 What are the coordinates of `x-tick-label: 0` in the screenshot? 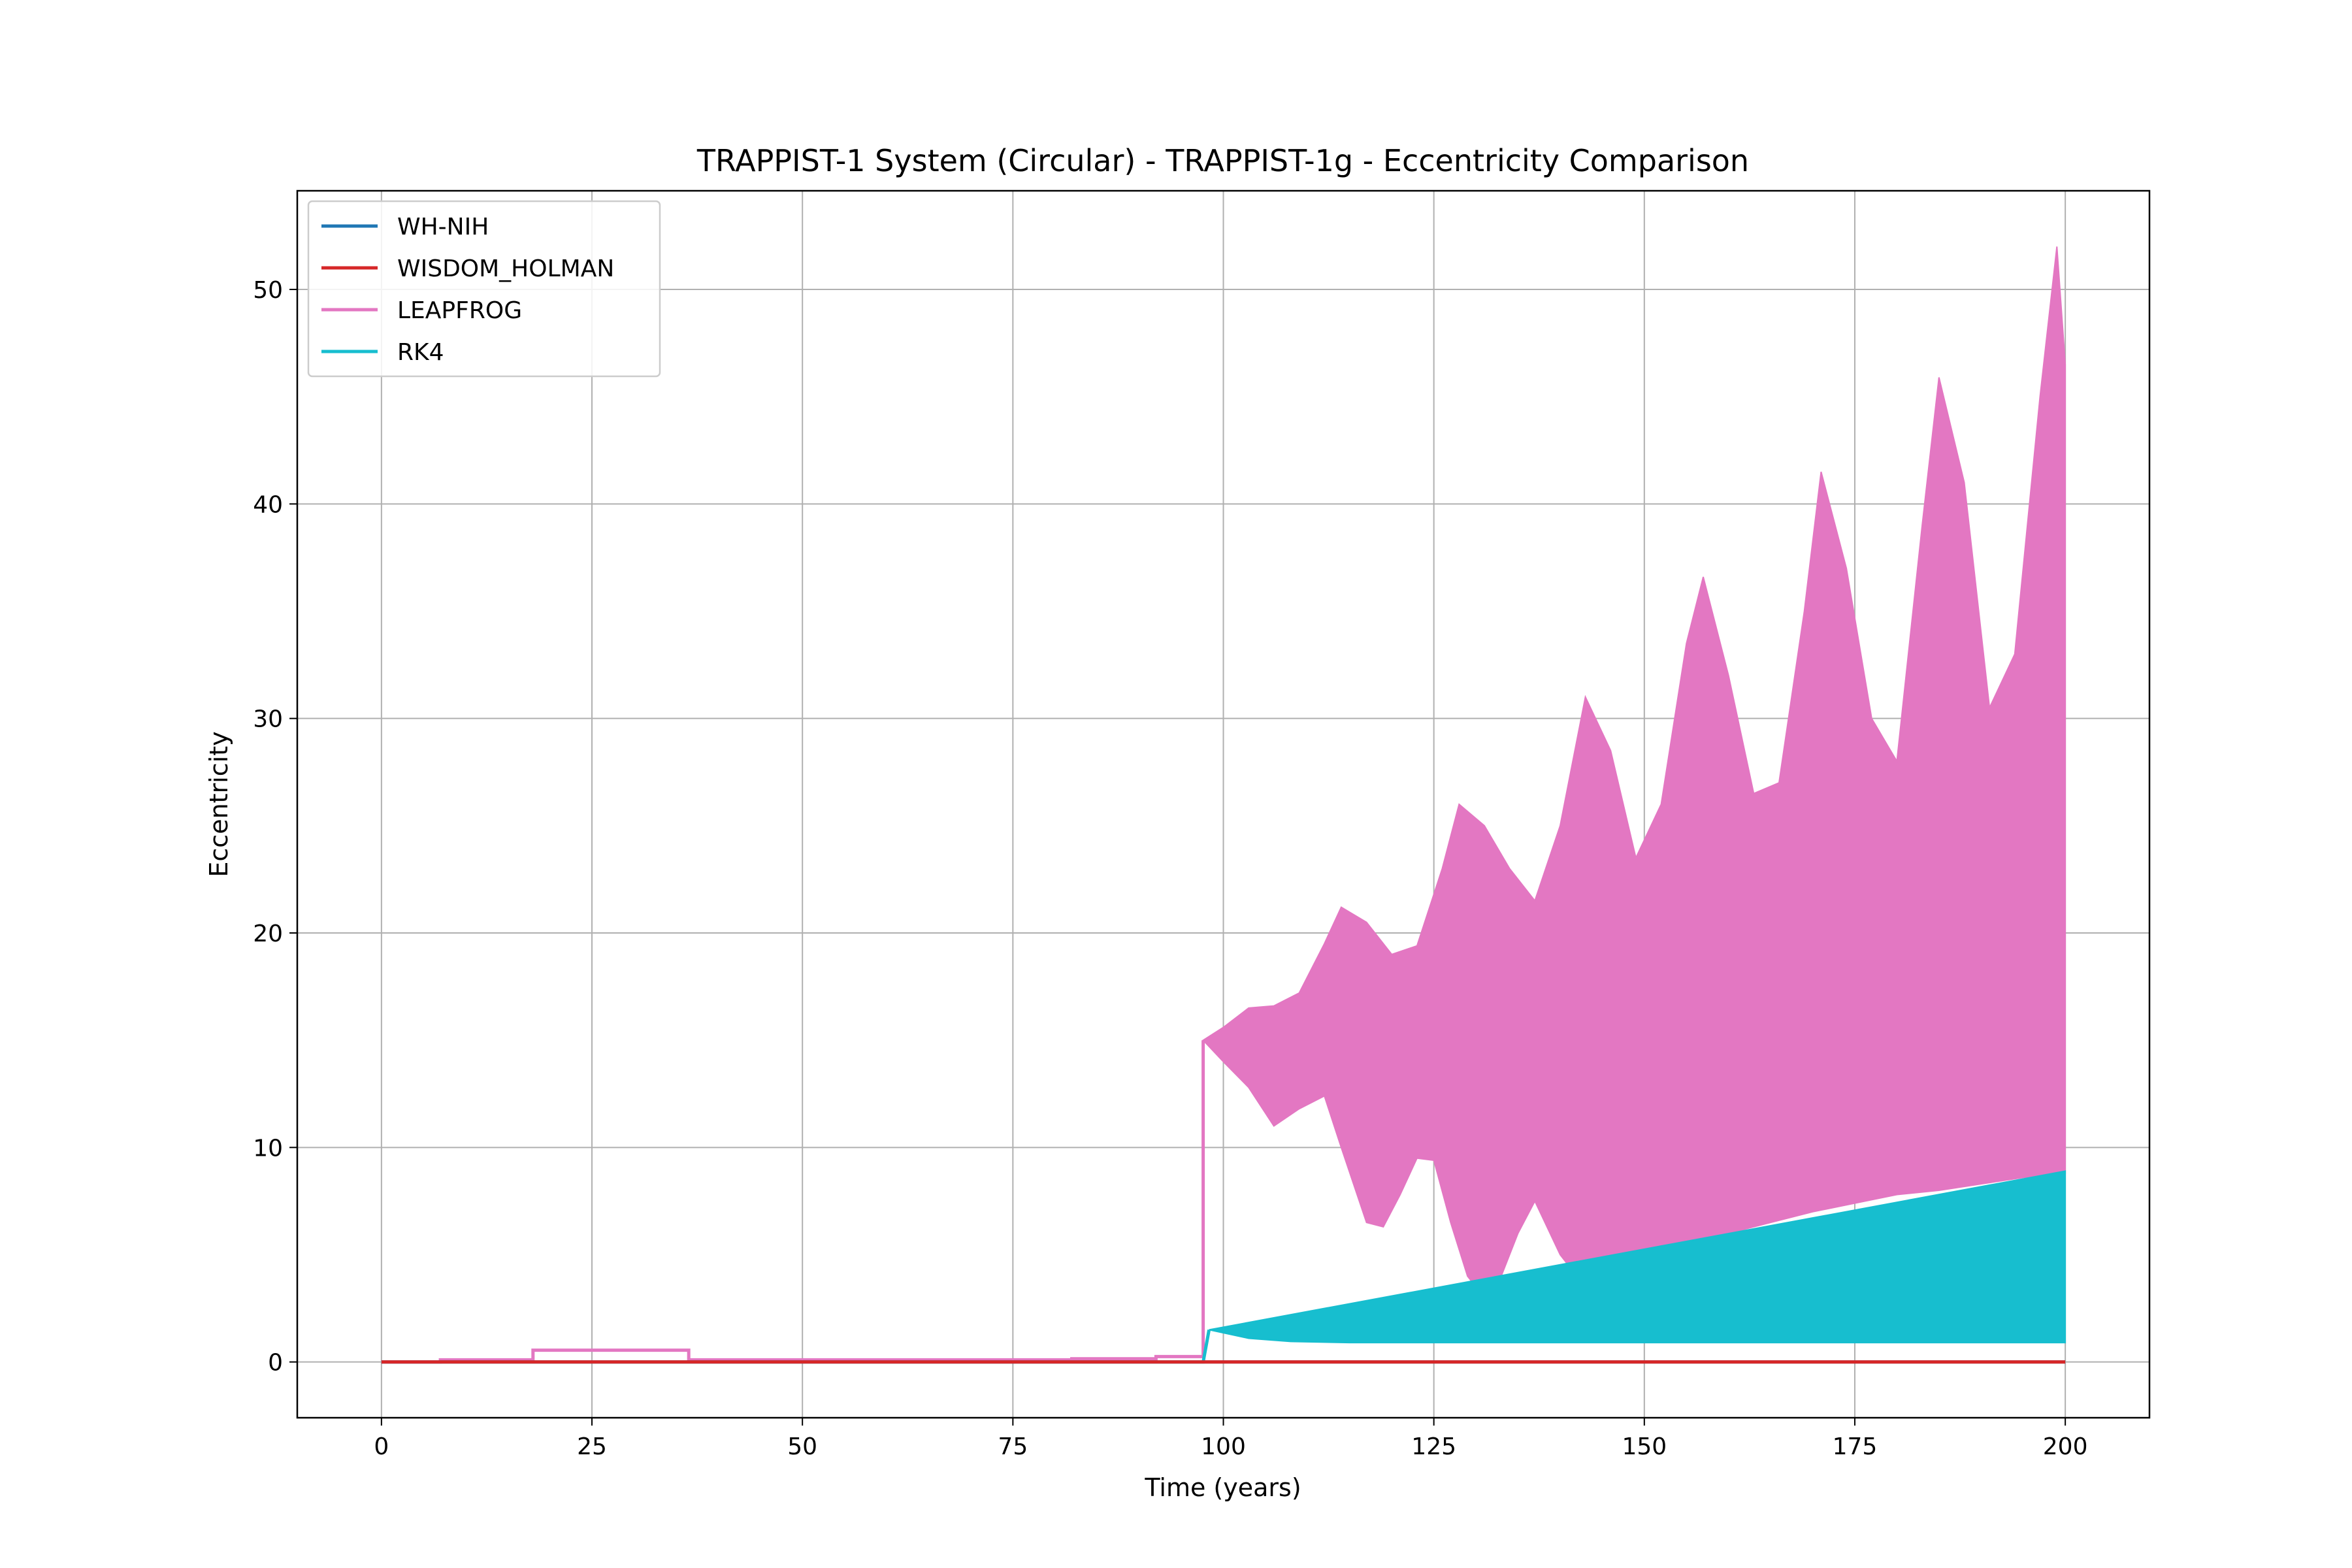 It's located at (381, 1446).